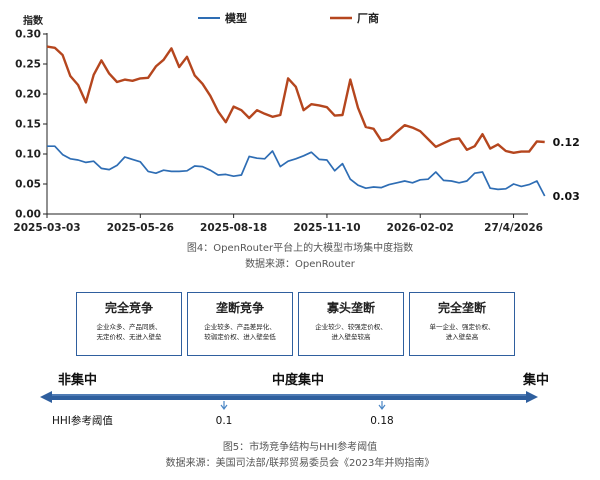 Image resolution: width=600 pixels, height=480 pixels. What do you see at coordinates (513, 228) in the screenshot?
I see `x-tick-label: 27/4/2026` at bounding box center [513, 228].